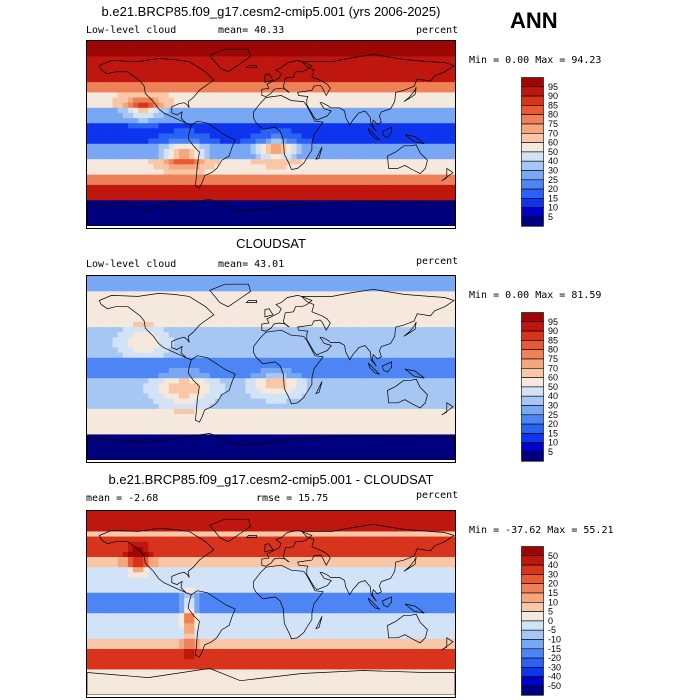 The width and height of the screenshot is (700, 700). What do you see at coordinates (251, 264) in the screenshot?
I see `panel2-mean-label: mean= 43.01` at bounding box center [251, 264].